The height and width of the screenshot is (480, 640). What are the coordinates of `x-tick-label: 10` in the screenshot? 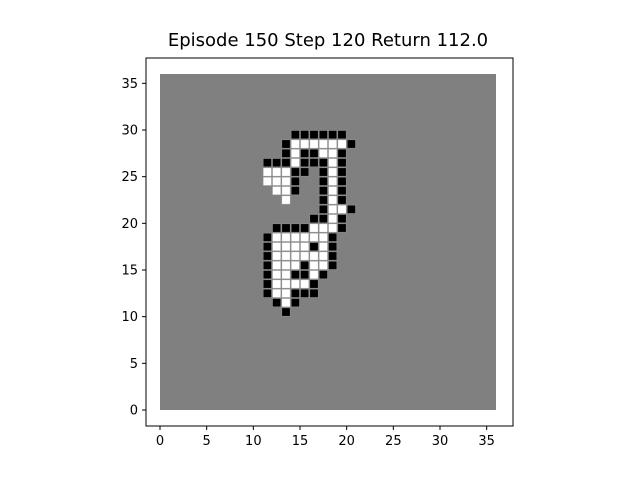 It's located at (253, 441).